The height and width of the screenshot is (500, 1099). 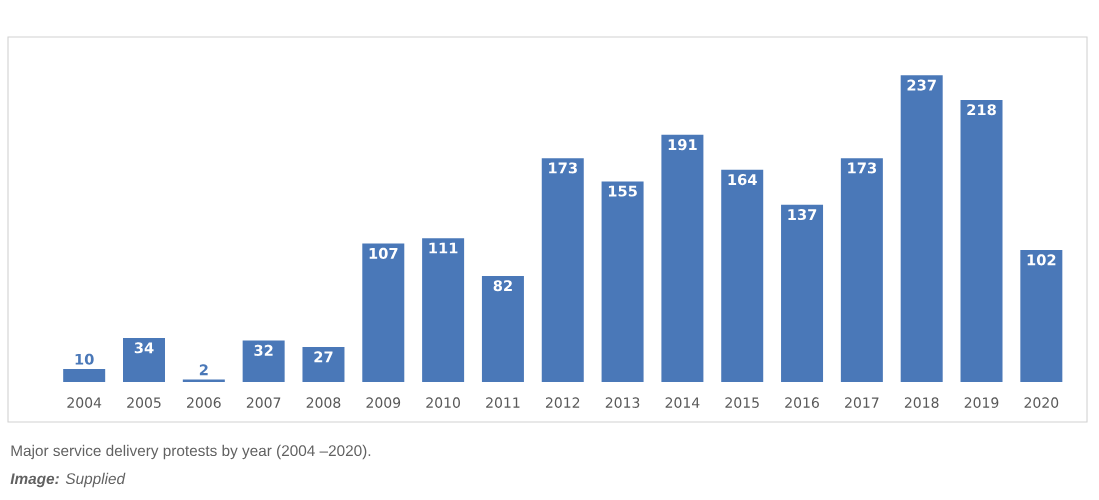 What do you see at coordinates (682, 145) in the screenshot?
I see `data-label: 191` at bounding box center [682, 145].